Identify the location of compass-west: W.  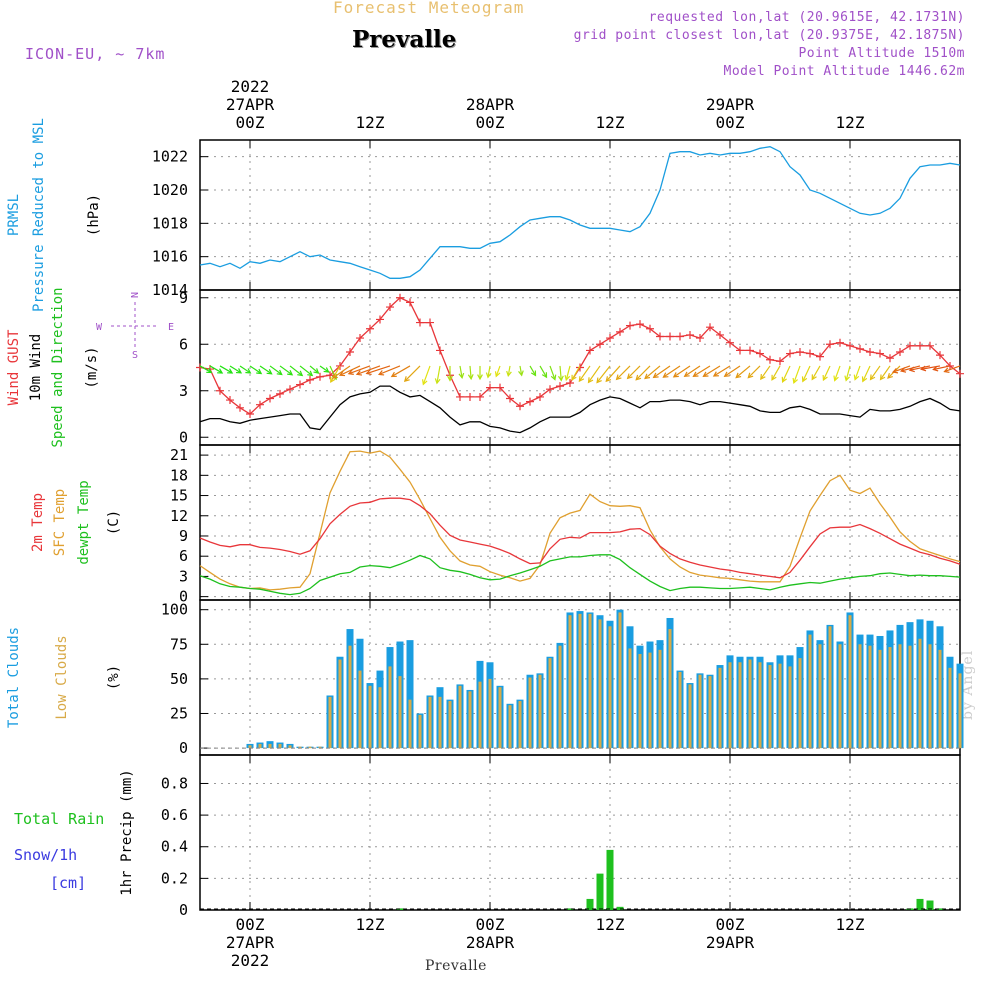
(99, 327).